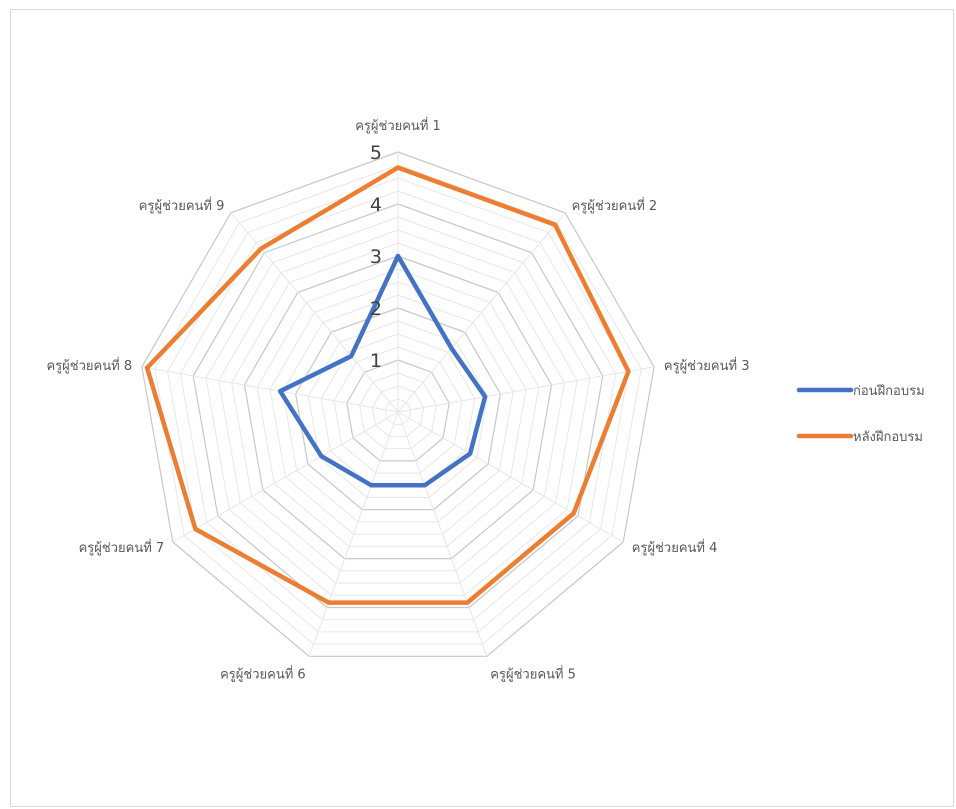 The image size is (956, 809). I want to click on category-label: ครูผู้ช่วยคนที่ 6, so click(263, 673).